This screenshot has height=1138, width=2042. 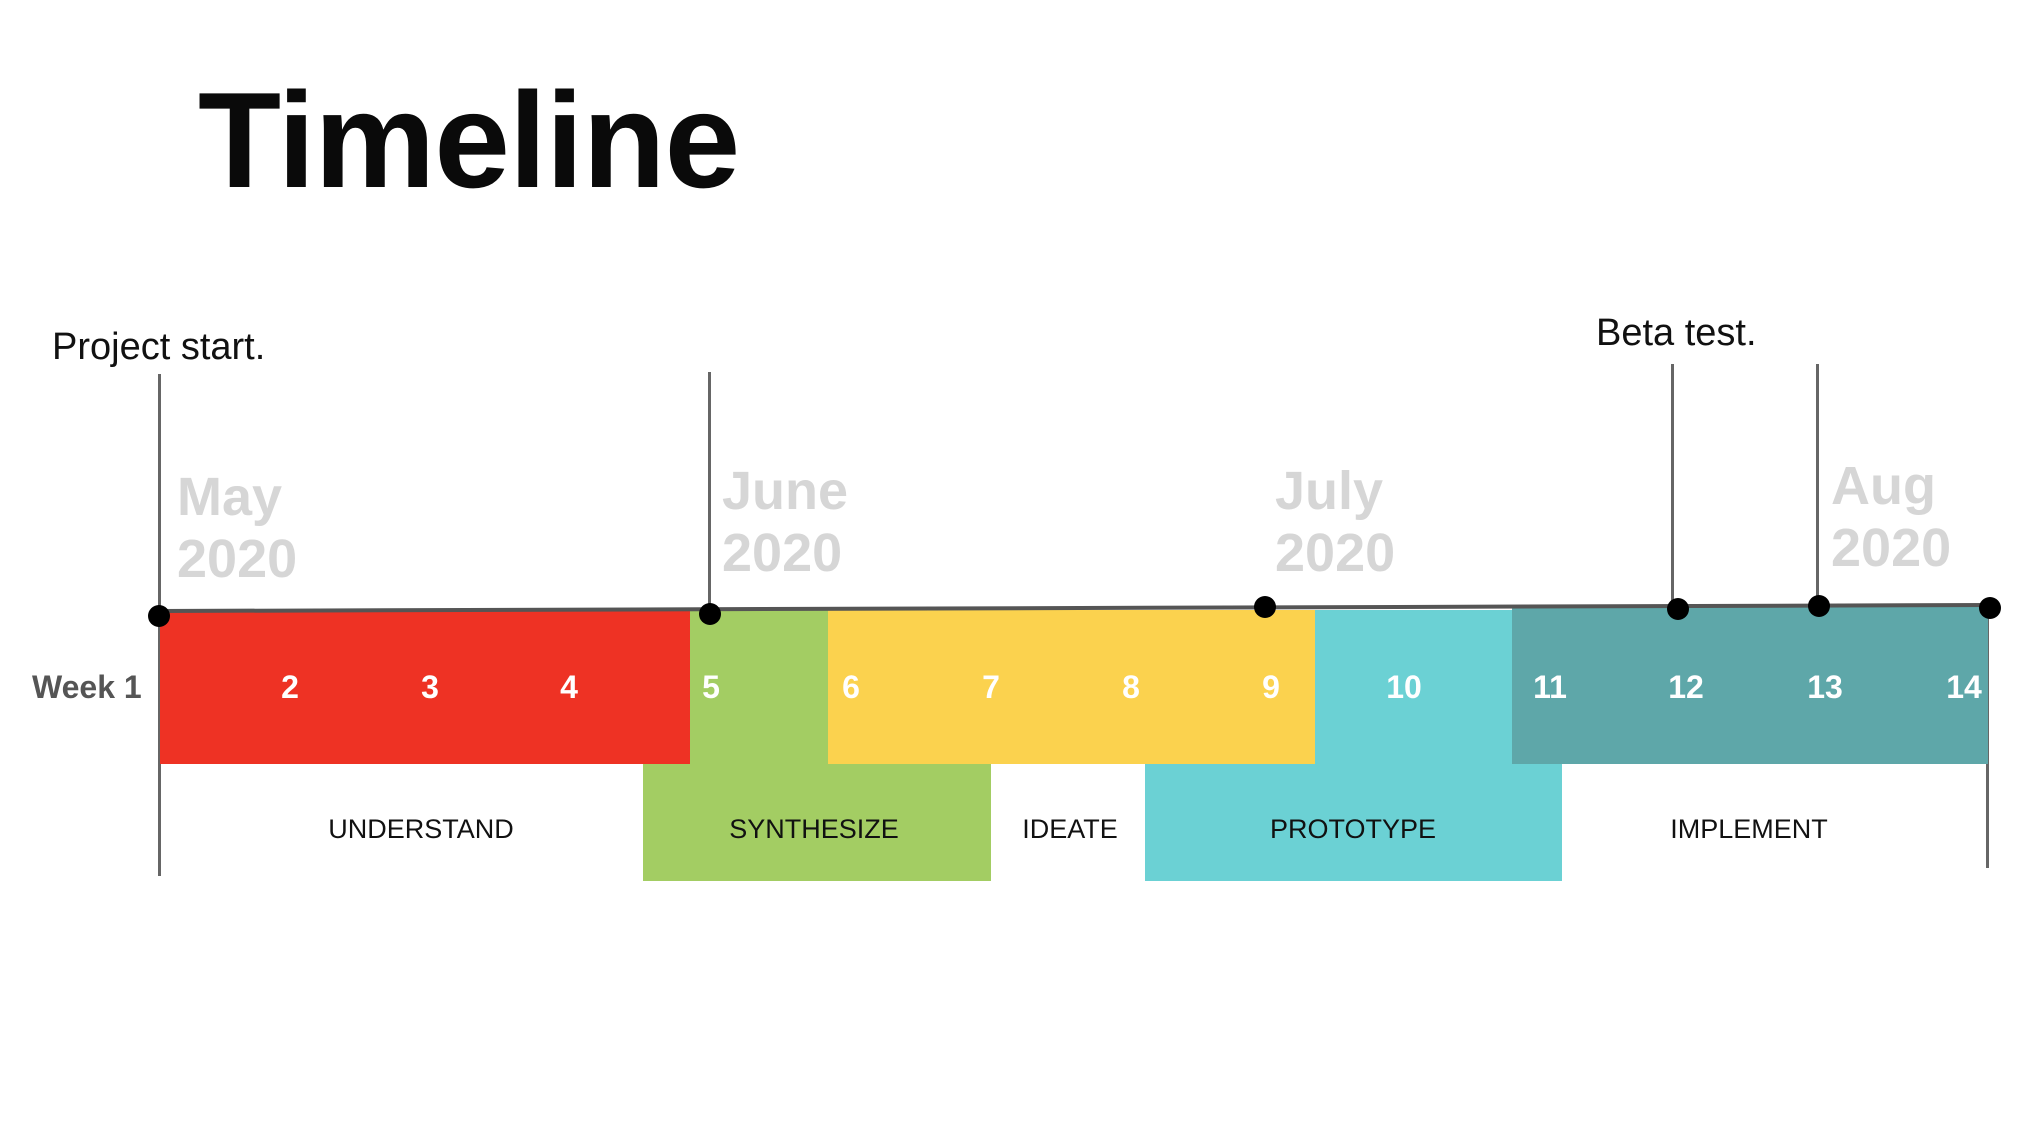 I want to click on beta-test-annotation: Beta test., so click(x=1676, y=333).